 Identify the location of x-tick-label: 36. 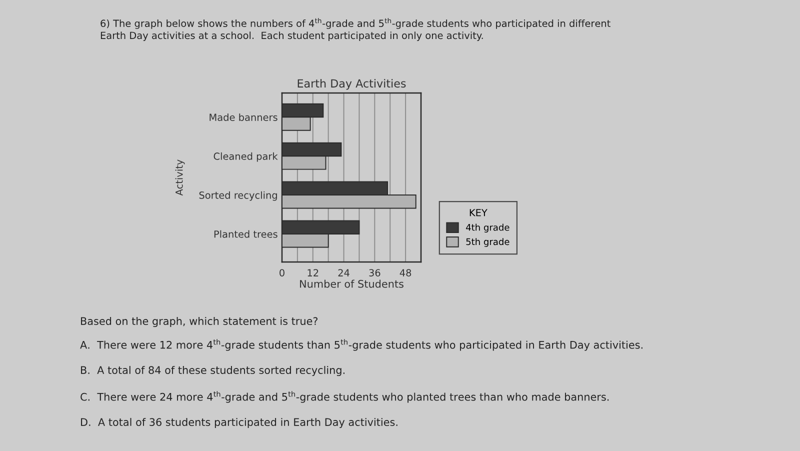
(374, 272).